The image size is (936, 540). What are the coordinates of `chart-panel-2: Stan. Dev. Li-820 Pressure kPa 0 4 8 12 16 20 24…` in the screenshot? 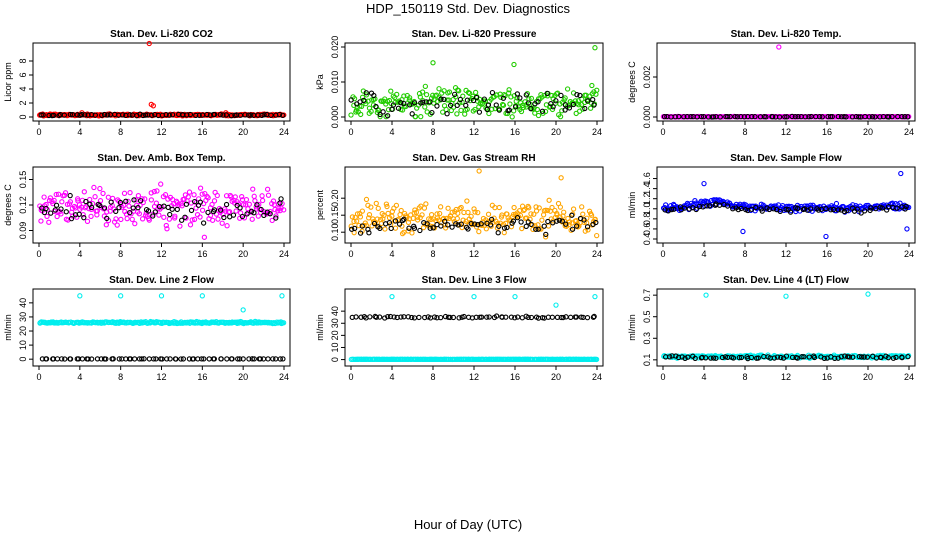 It's located at (459, 83).